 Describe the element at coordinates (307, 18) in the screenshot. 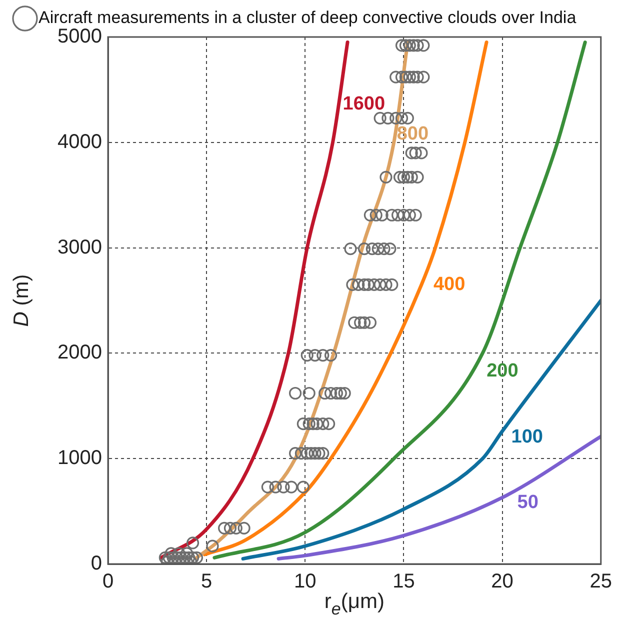

I see `legend-label: Aircraft measurements in a cluster of deep convective clouds over India` at that location.